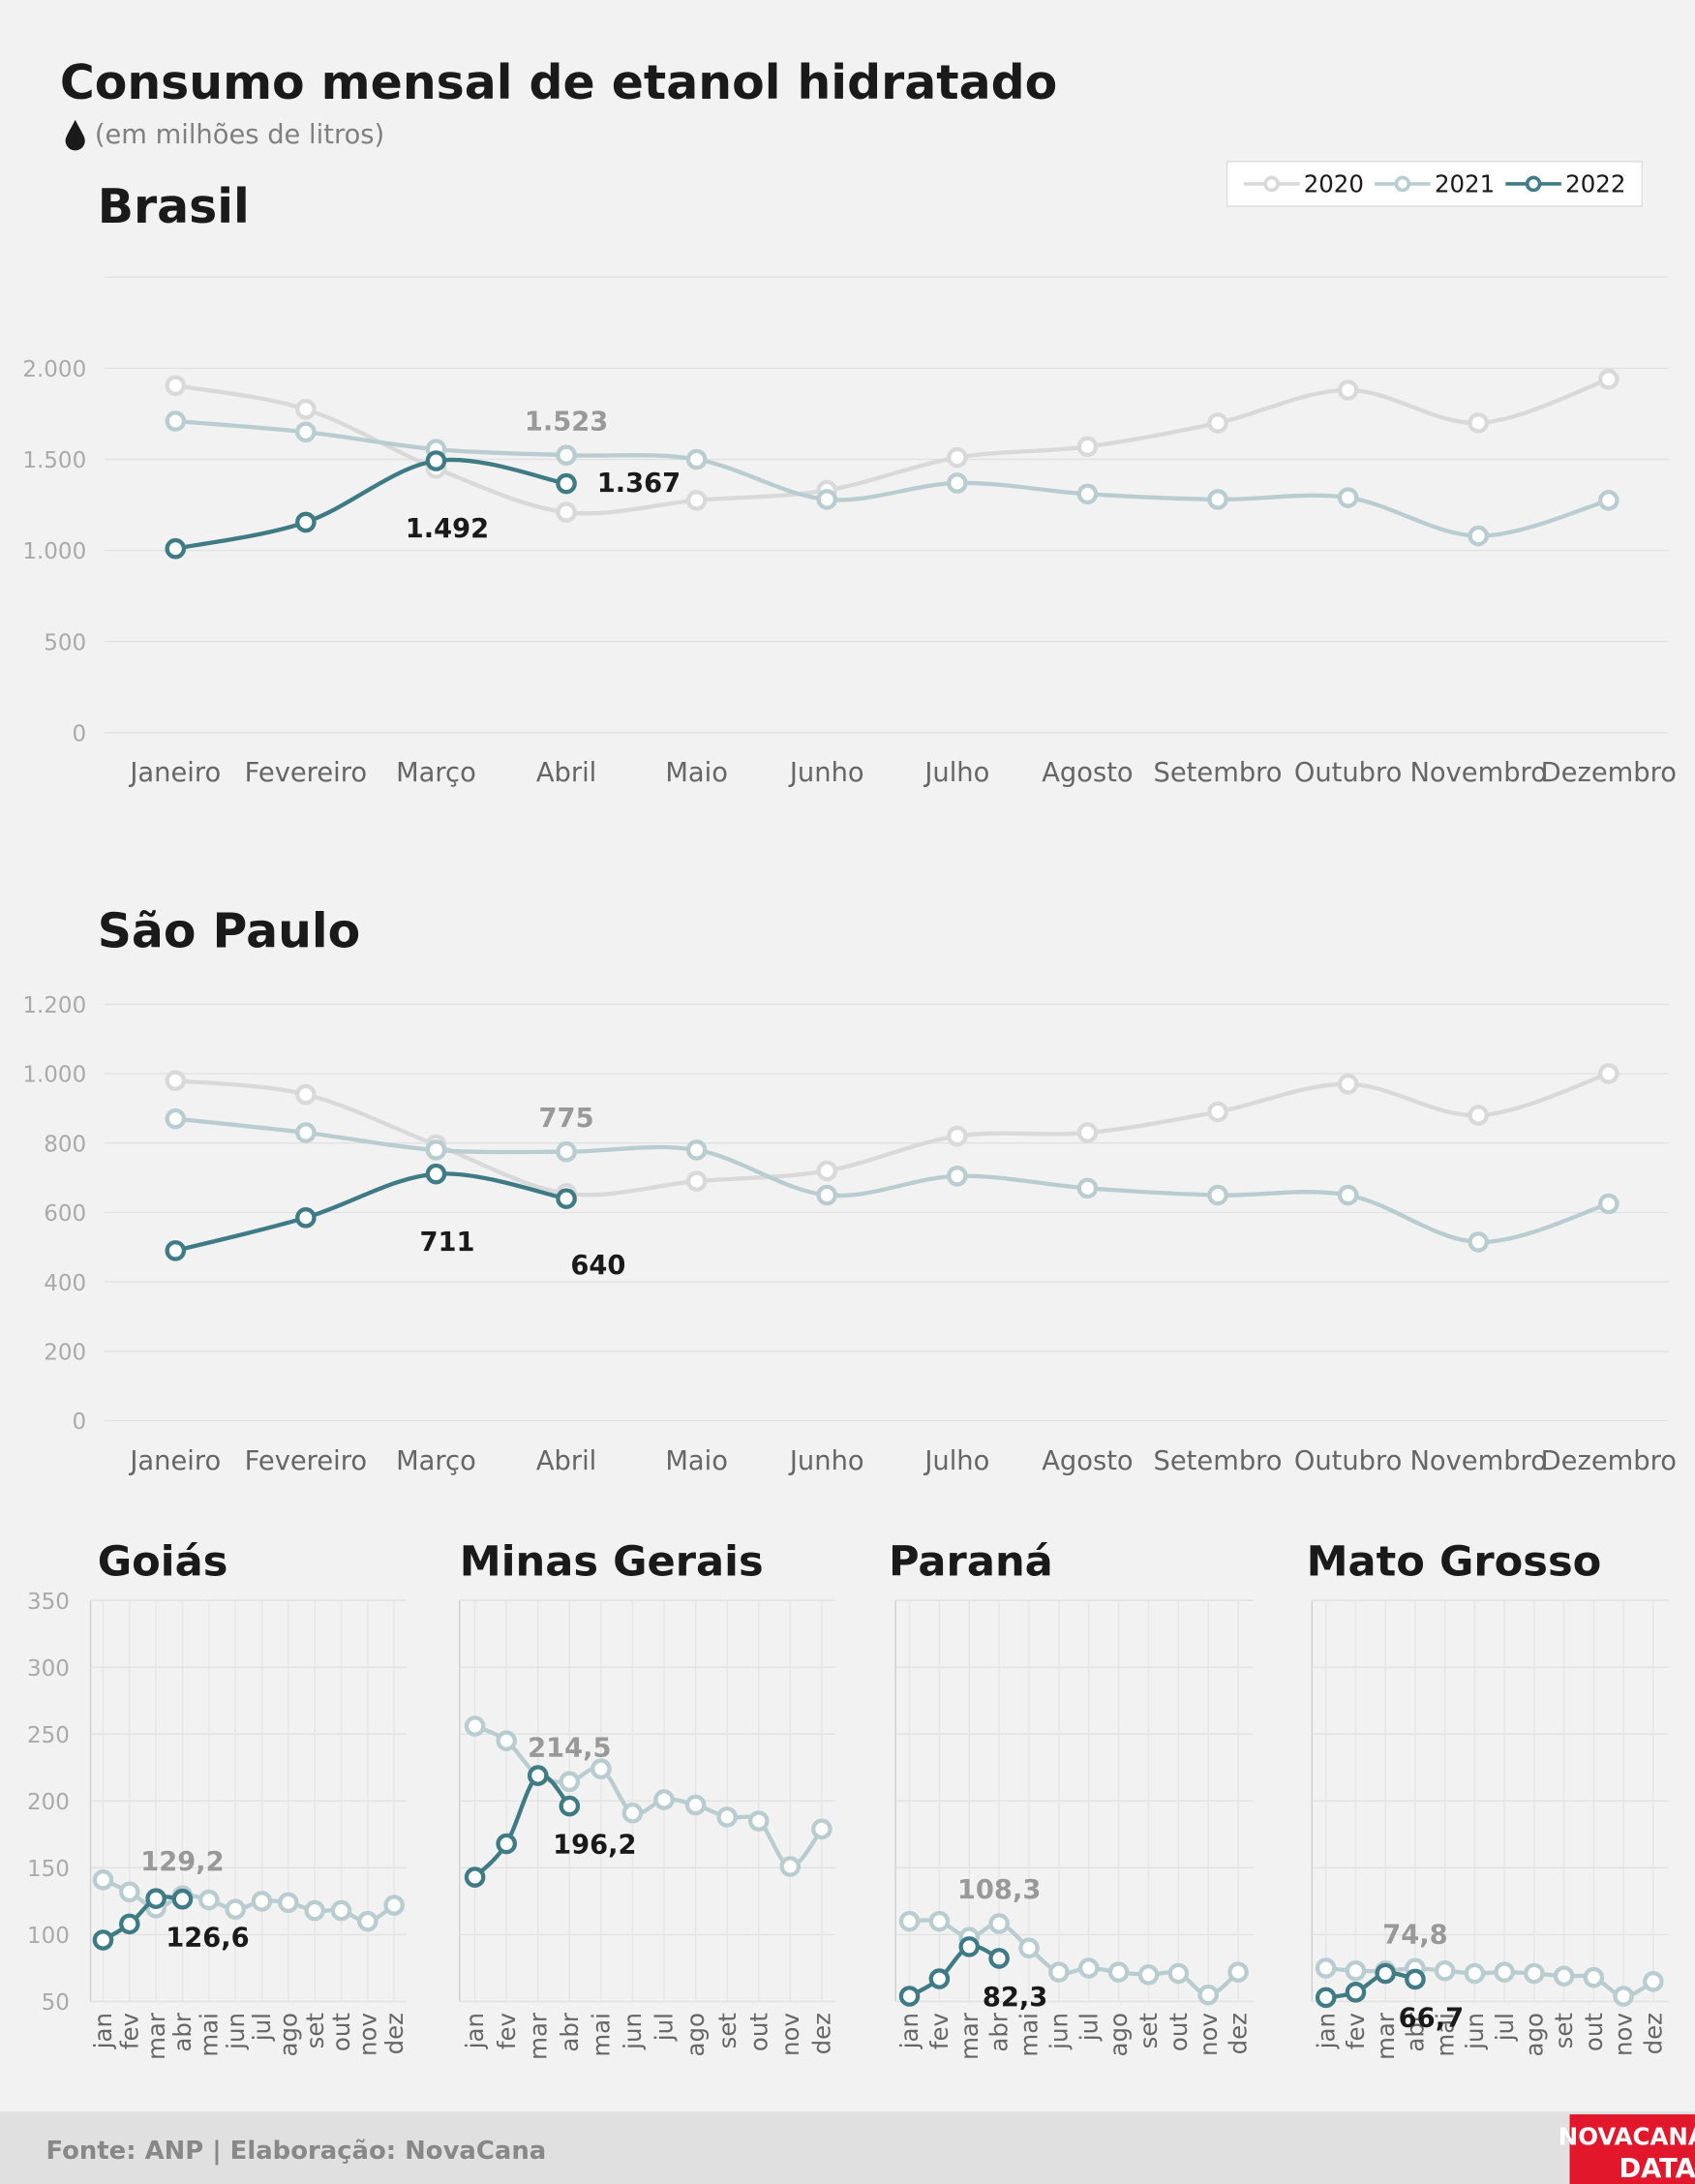 The height and width of the screenshot is (2184, 1695). Describe the element at coordinates (612, 1561) in the screenshot. I see `panel-title: Minas Gerais` at that location.